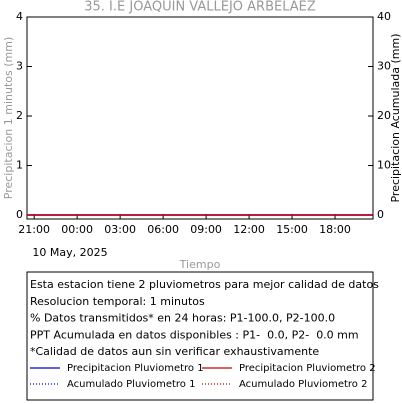  I want to click on y2-tick-label: 40, so click(384, 16).